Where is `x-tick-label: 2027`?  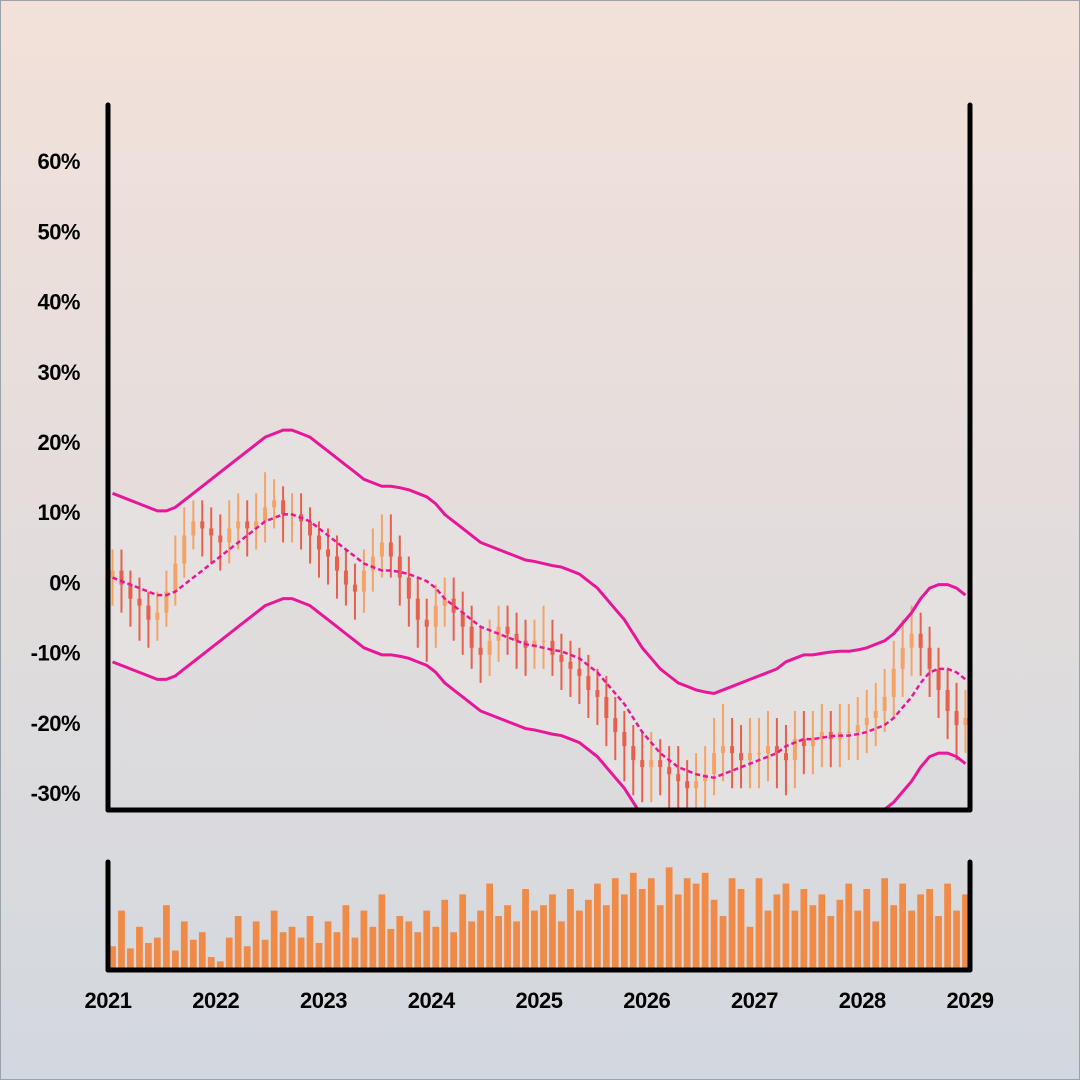
x-tick-label: 2027 is located at coordinates (754, 1000).